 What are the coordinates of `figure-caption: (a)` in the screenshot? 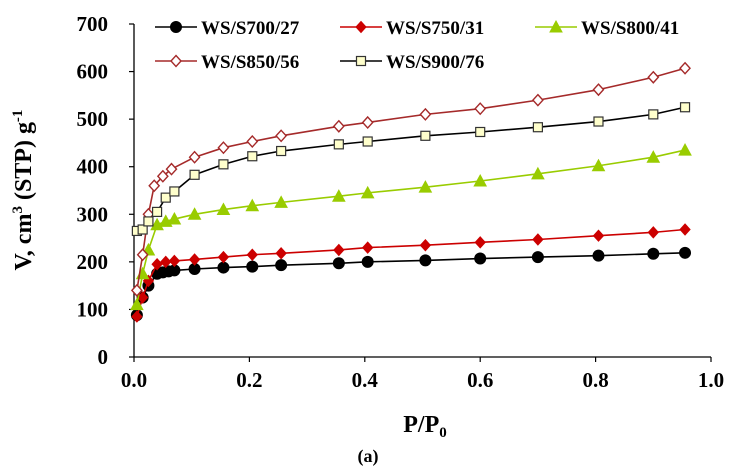 It's located at (368, 456).